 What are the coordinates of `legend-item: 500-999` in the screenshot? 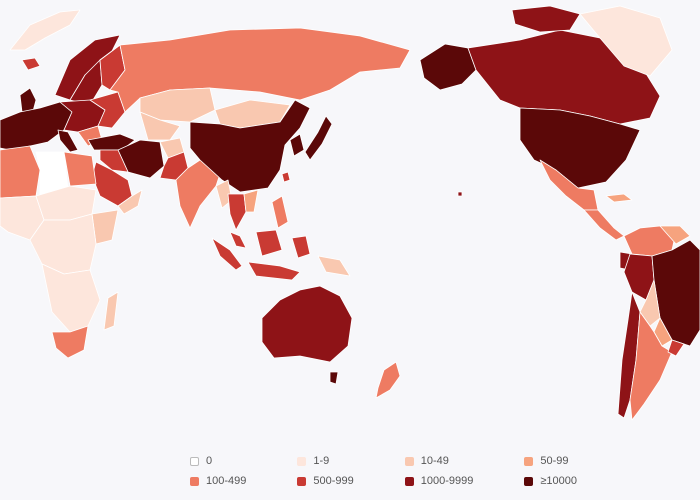 It's located at (341, 481).